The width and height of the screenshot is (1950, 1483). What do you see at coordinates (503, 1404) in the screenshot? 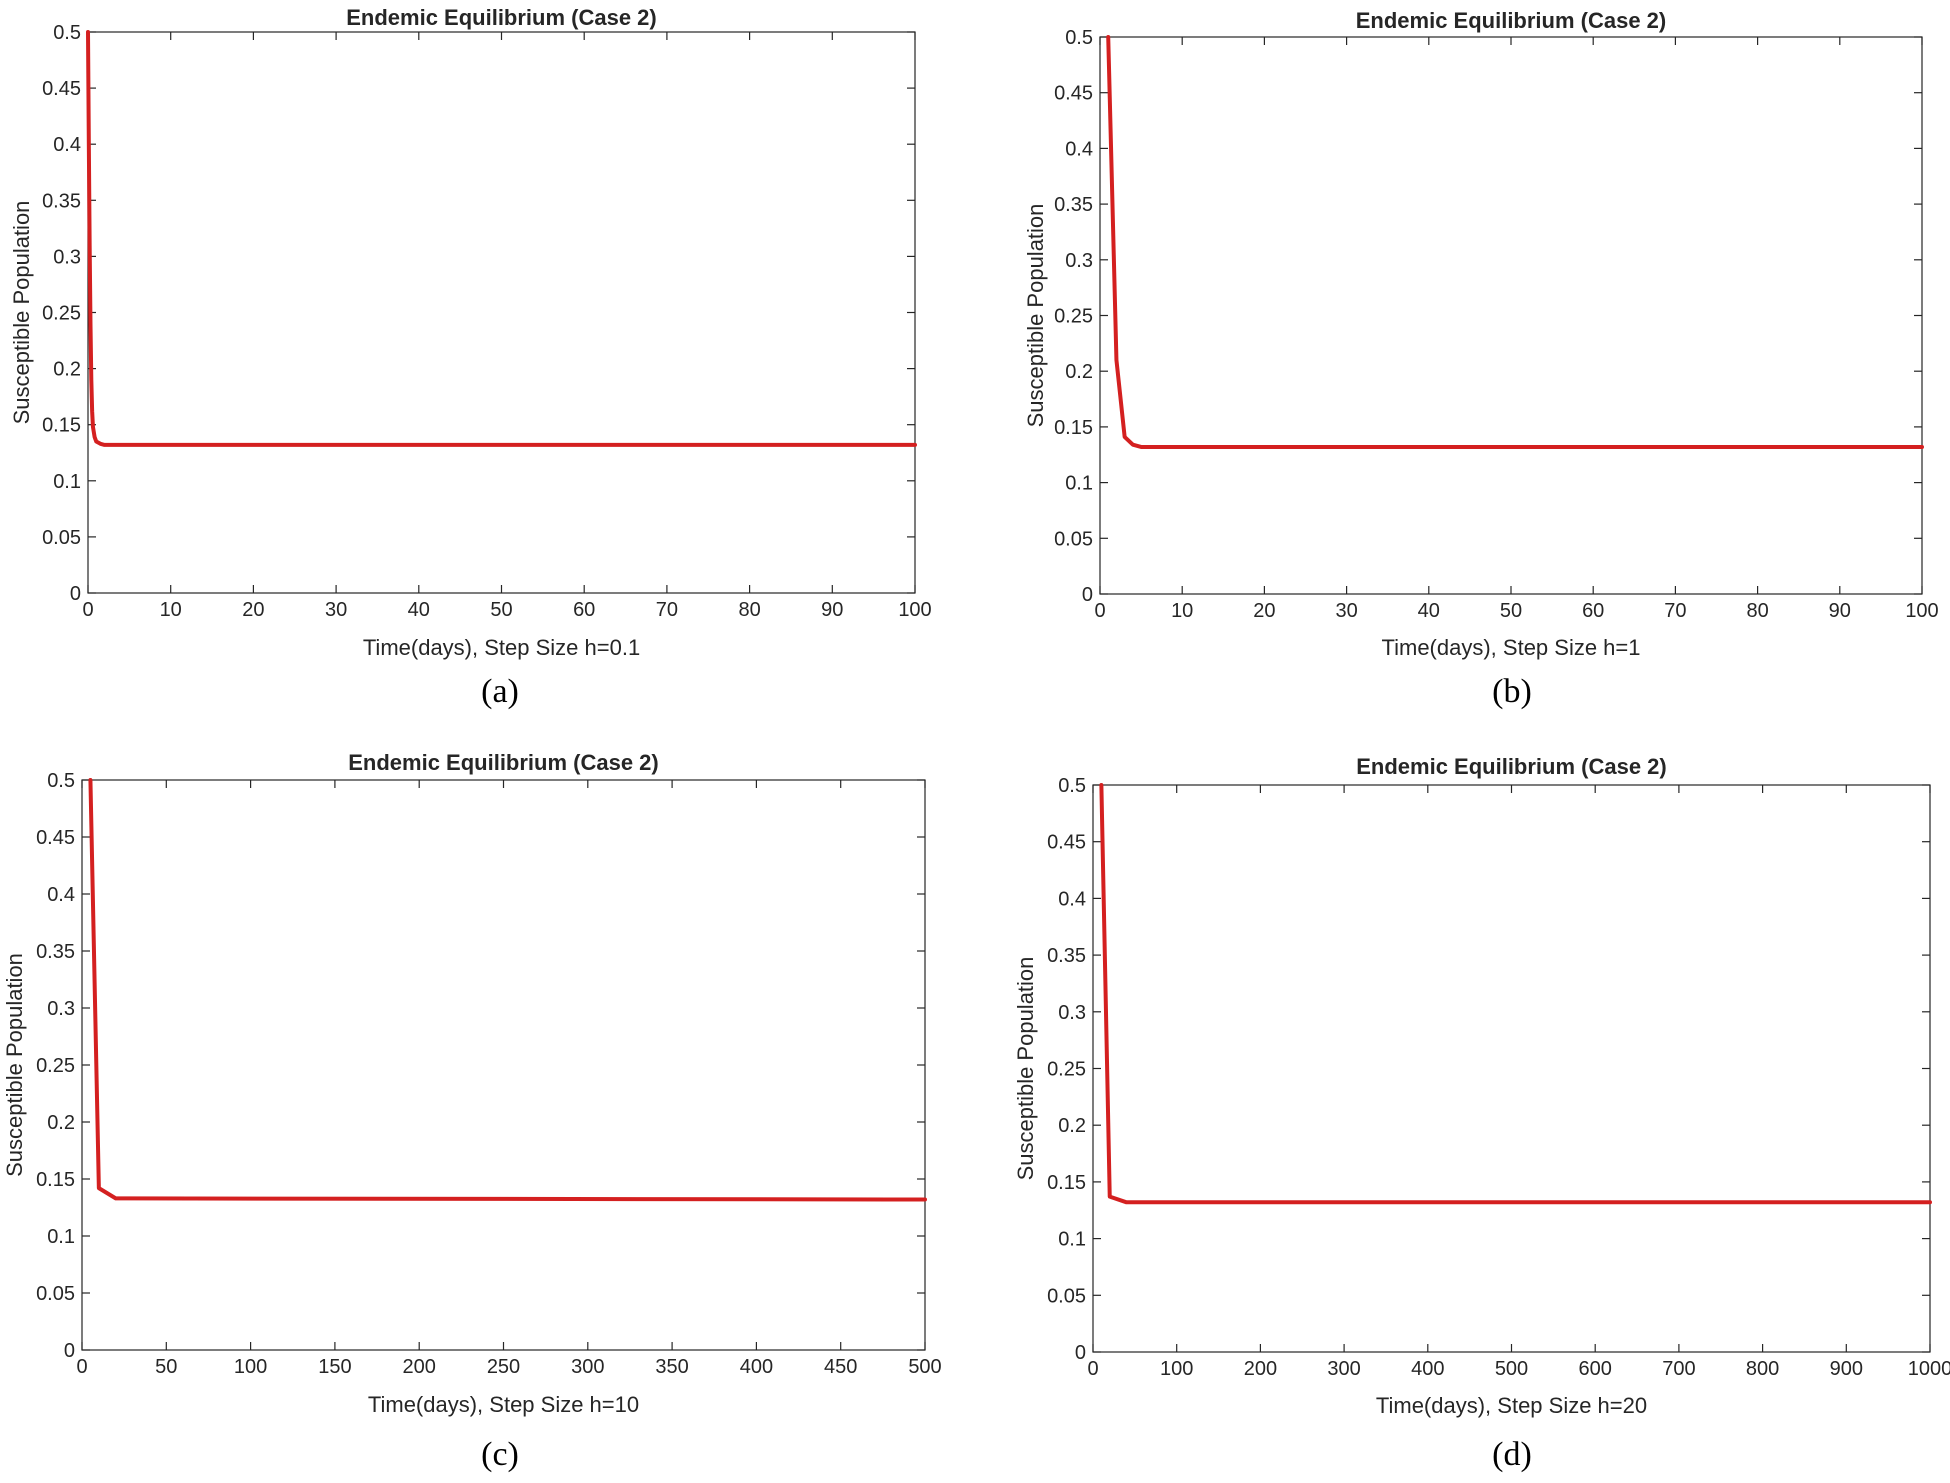
I see `x-axis-label: Time(days), Step Size h=10` at bounding box center [503, 1404].